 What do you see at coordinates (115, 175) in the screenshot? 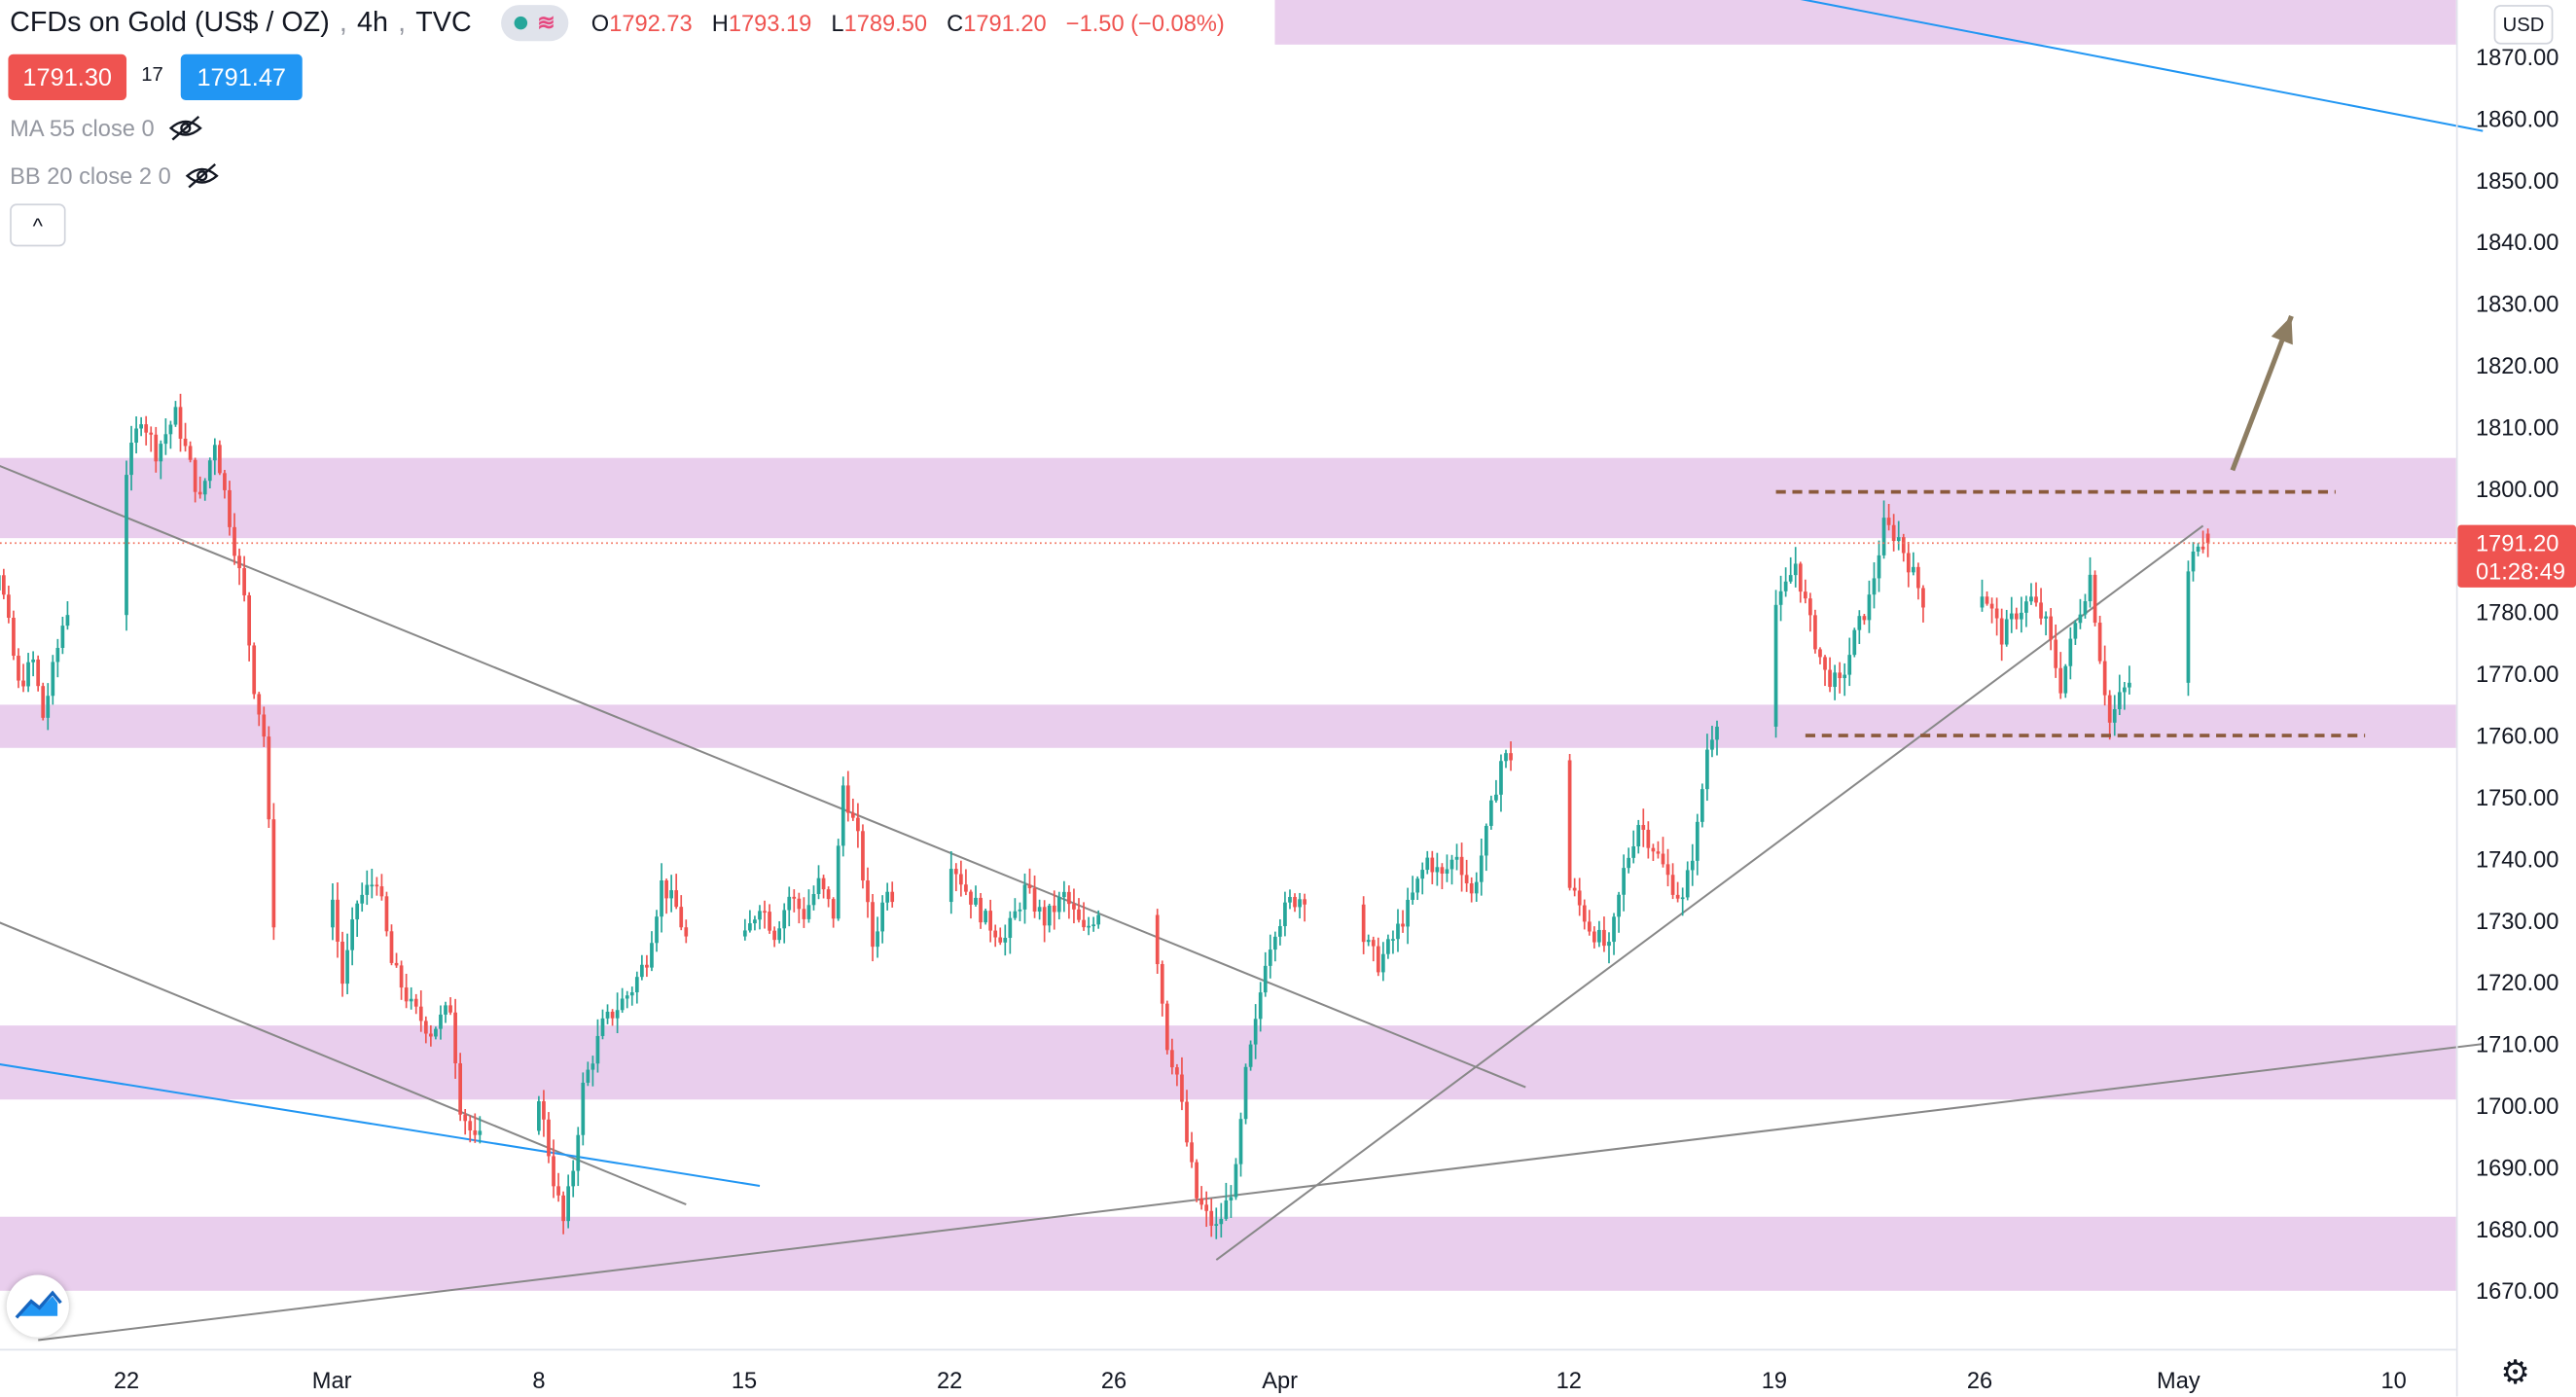
I see `indicator-bb: BB 20 close 2 0` at bounding box center [115, 175].